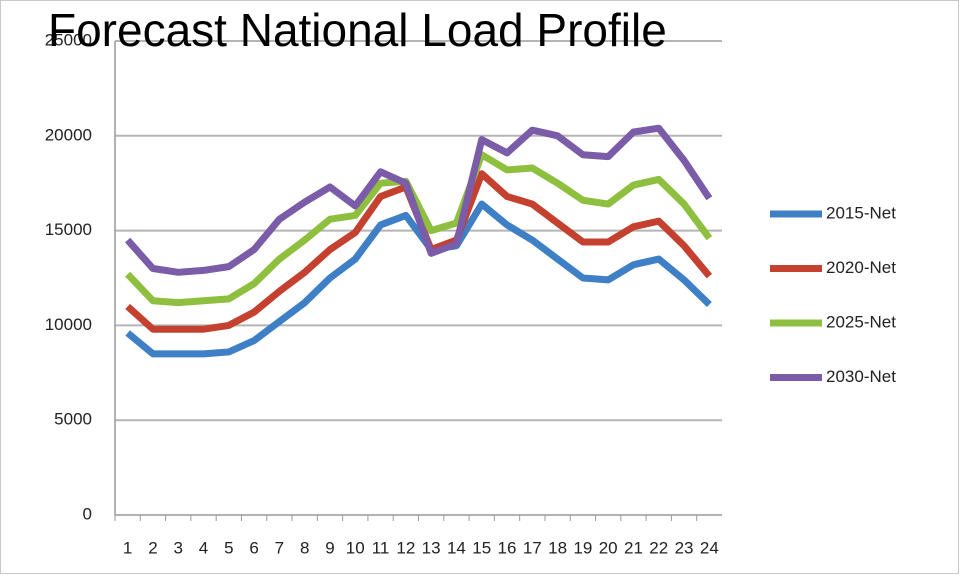 Image resolution: width=961 pixels, height=576 pixels. Describe the element at coordinates (68, 134) in the screenshot. I see `y-tick-label: 20000` at that location.